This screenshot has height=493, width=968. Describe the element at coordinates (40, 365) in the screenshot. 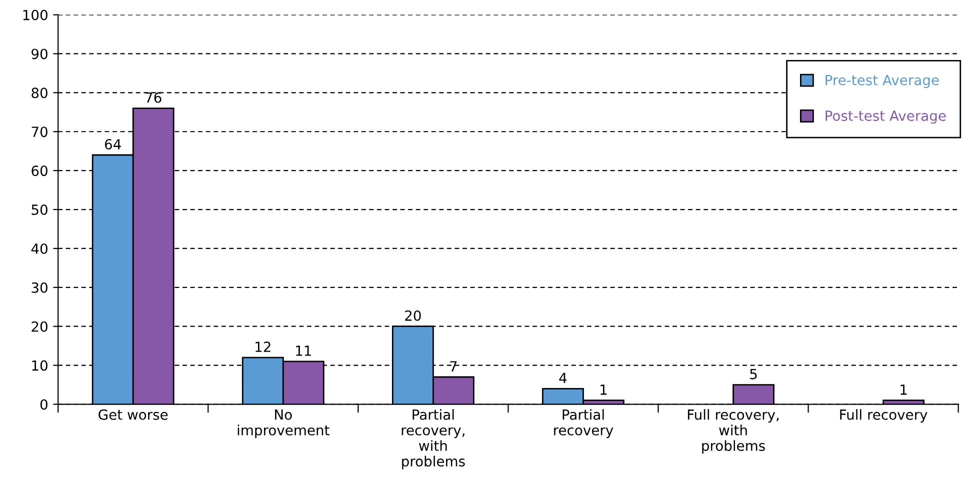

I see `y-tick-label: 10` at that location.